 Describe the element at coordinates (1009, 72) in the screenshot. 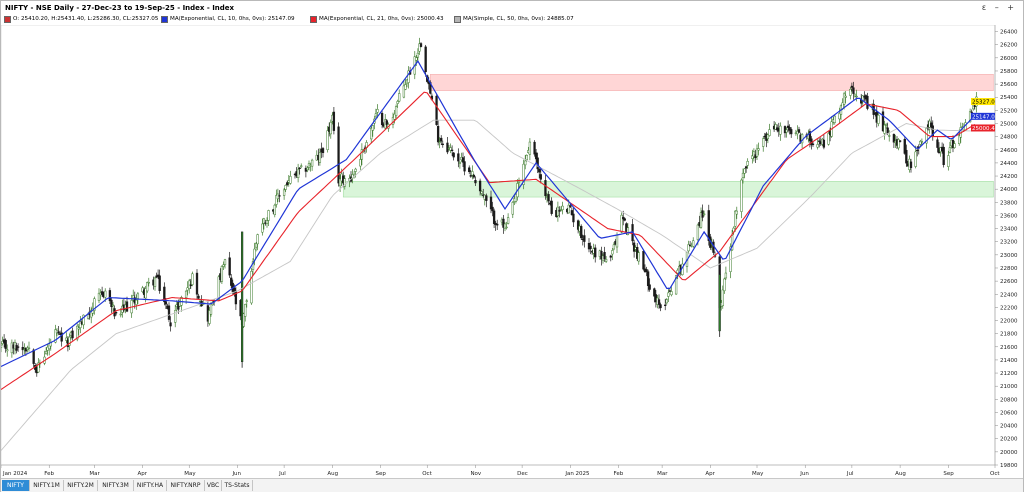

I see `price-tick-label: 25800` at that location.